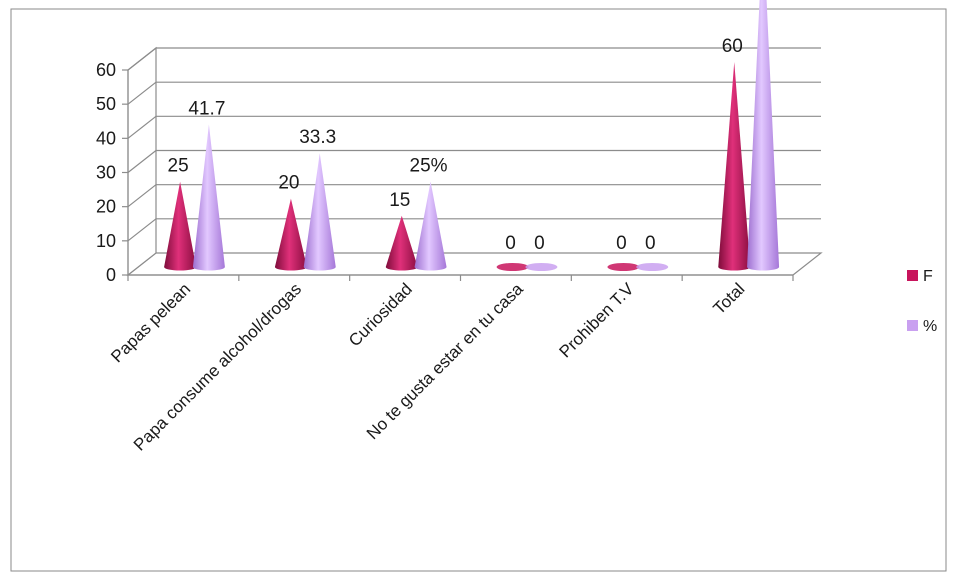 This screenshot has width=957, height=580. What do you see at coordinates (106, 70) in the screenshot?
I see `y-tick-label: 60` at bounding box center [106, 70].